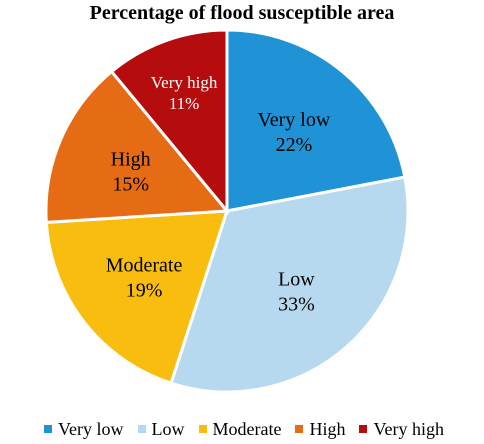 The image size is (484, 444). Describe the element at coordinates (296, 292) in the screenshot. I see `slice-label-low: Low 33%` at that location.